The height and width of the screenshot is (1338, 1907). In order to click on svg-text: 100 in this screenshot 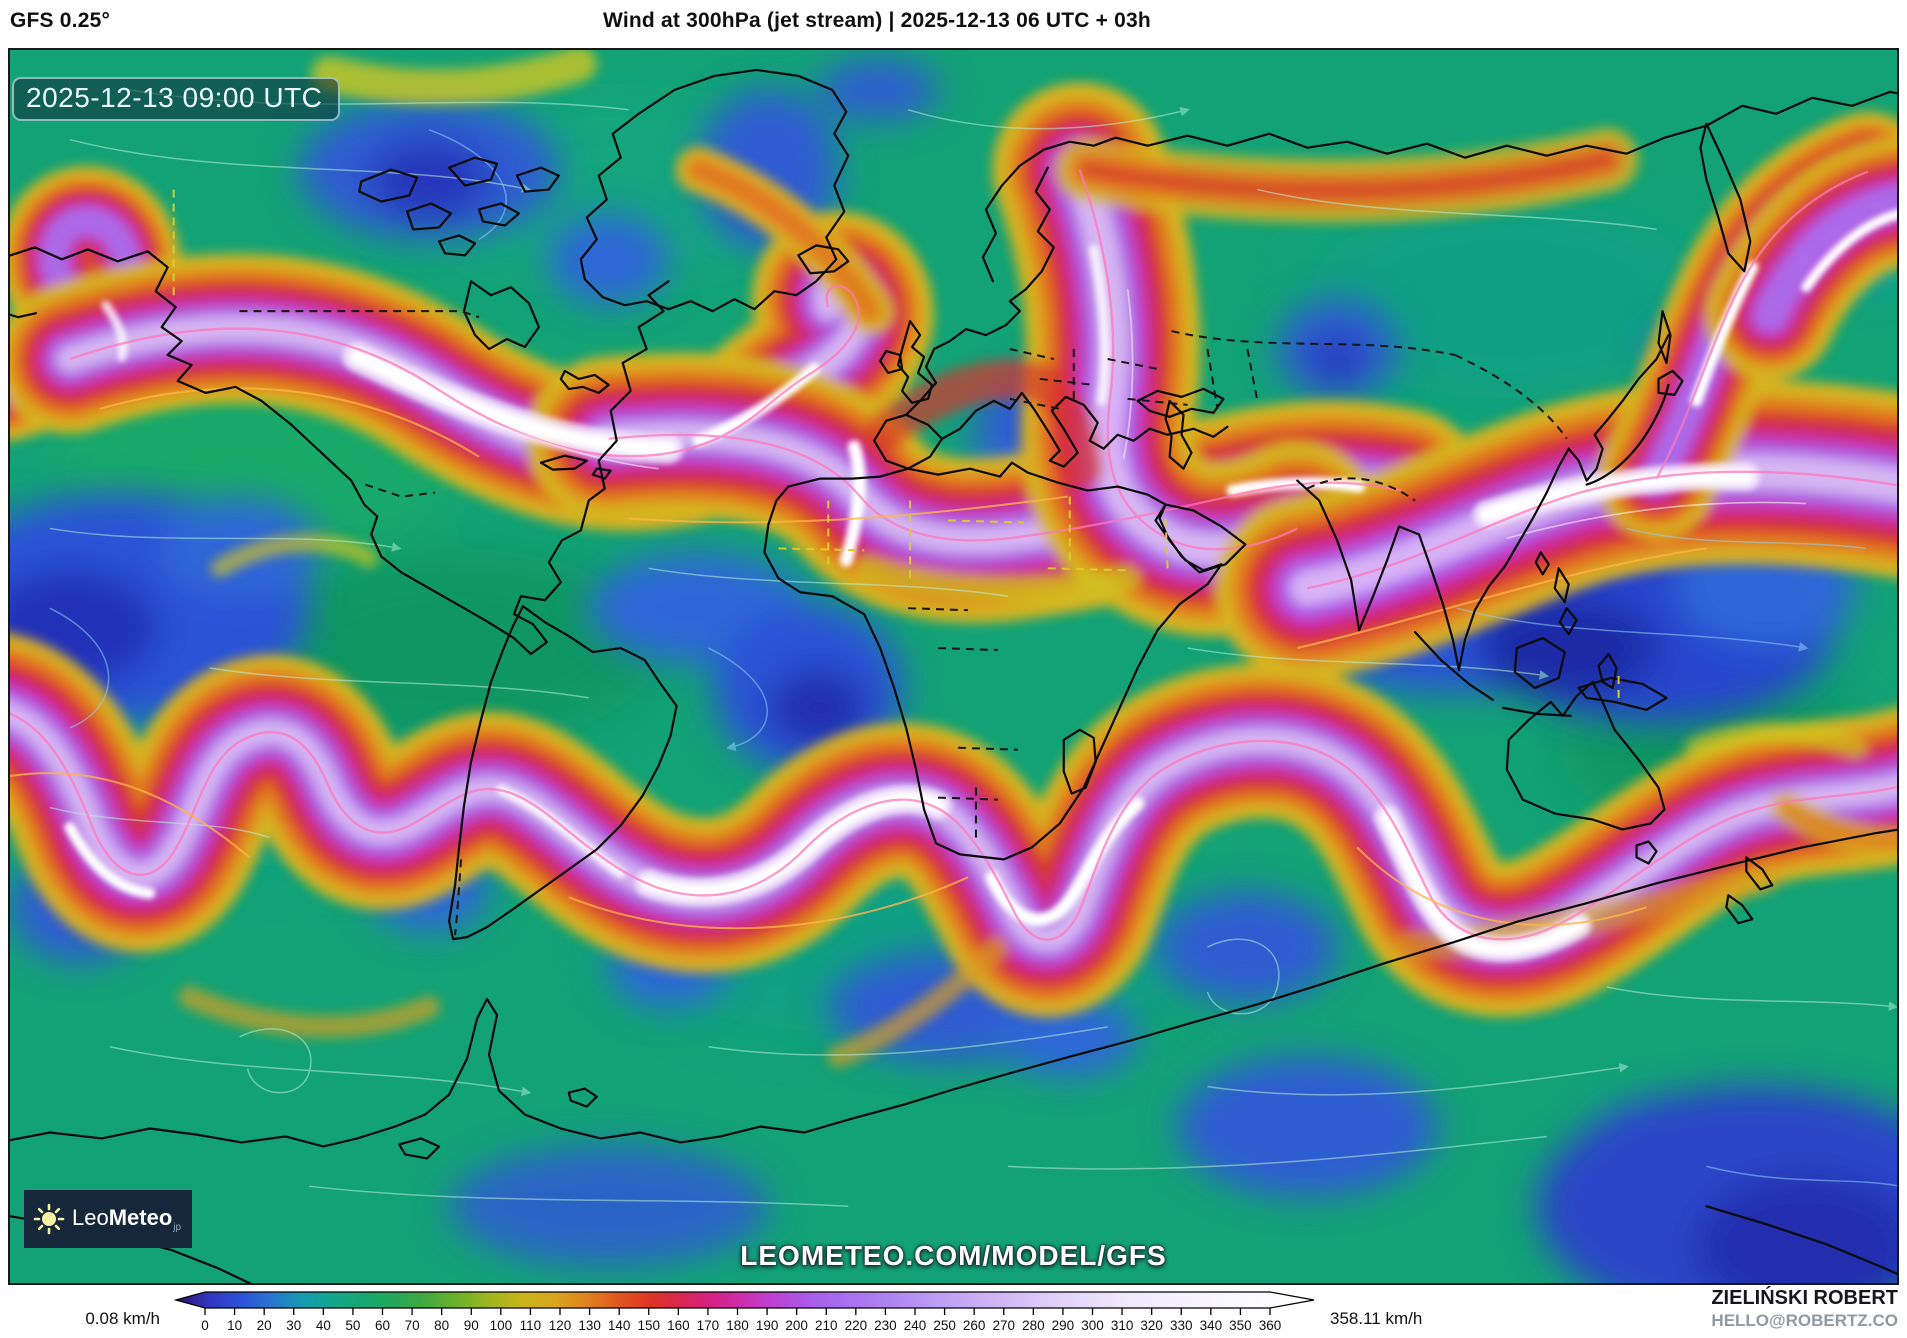, I will do `click(501, 1325)`.